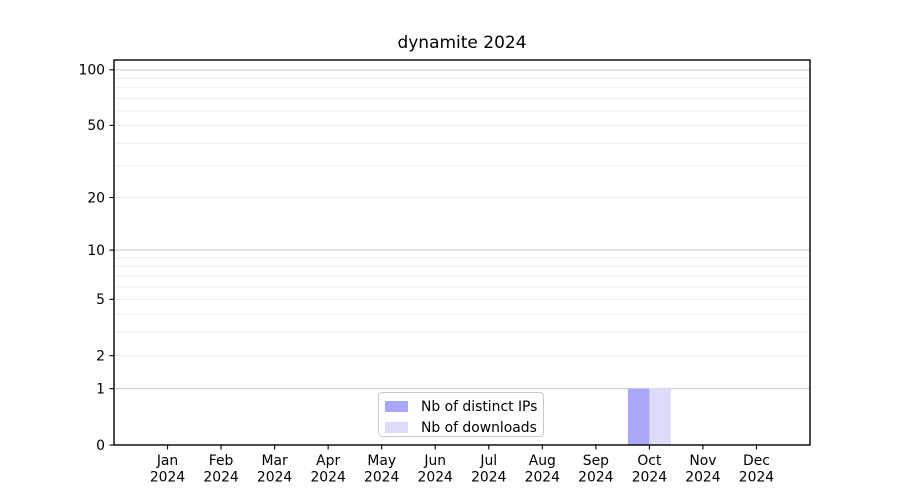 Image resolution: width=900 pixels, height=500 pixels. Describe the element at coordinates (660, 416) in the screenshot. I see `bar-downloads` at that location.